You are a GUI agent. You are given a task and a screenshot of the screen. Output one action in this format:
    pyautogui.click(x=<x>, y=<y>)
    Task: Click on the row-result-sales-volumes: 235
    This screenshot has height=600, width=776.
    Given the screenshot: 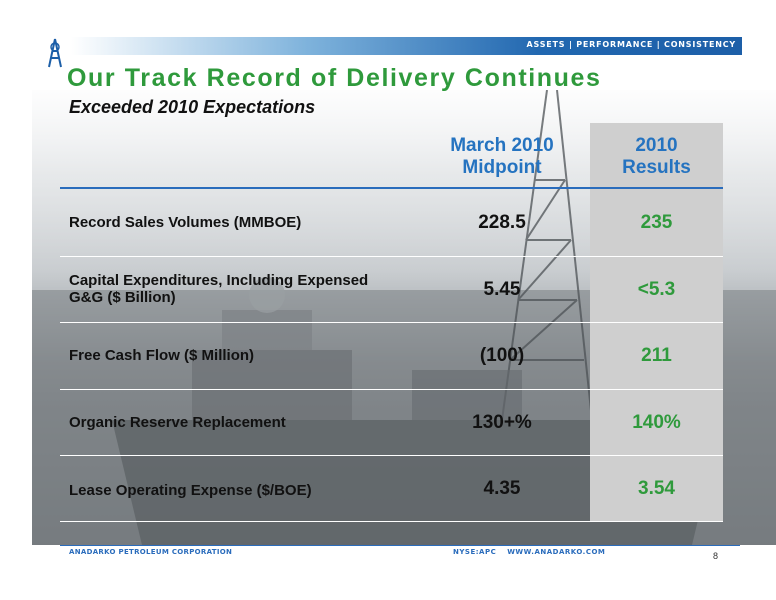 What is the action you would take?
    pyautogui.click(x=656, y=222)
    